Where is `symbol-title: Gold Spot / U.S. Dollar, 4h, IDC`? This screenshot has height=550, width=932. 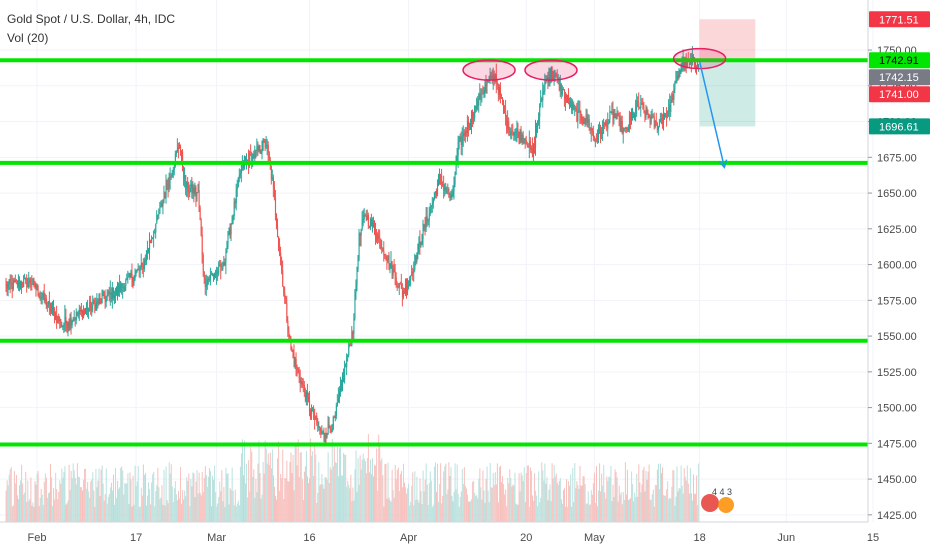
symbol-title: Gold Spot / U.S. Dollar, 4h, IDC is located at coordinates (91, 19).